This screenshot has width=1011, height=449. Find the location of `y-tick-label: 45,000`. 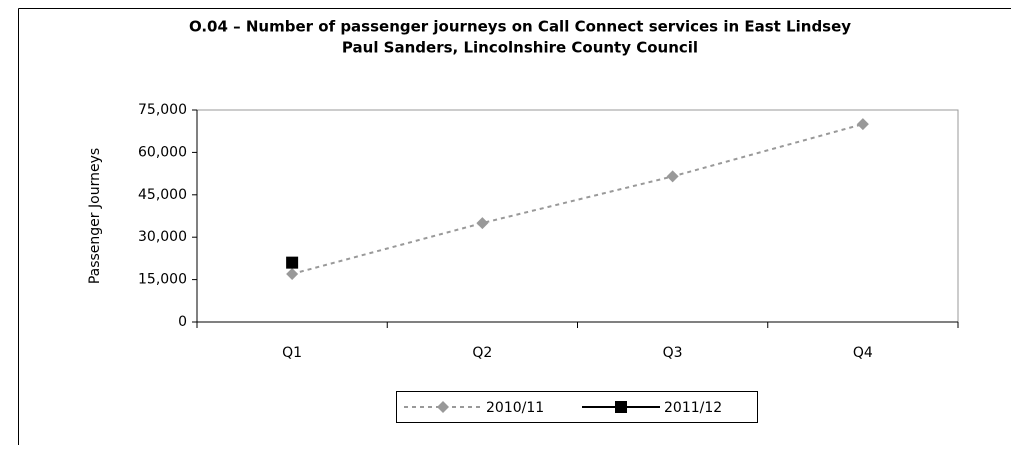

y-tick-label: 45,000 is located at coordinates (162, 195).